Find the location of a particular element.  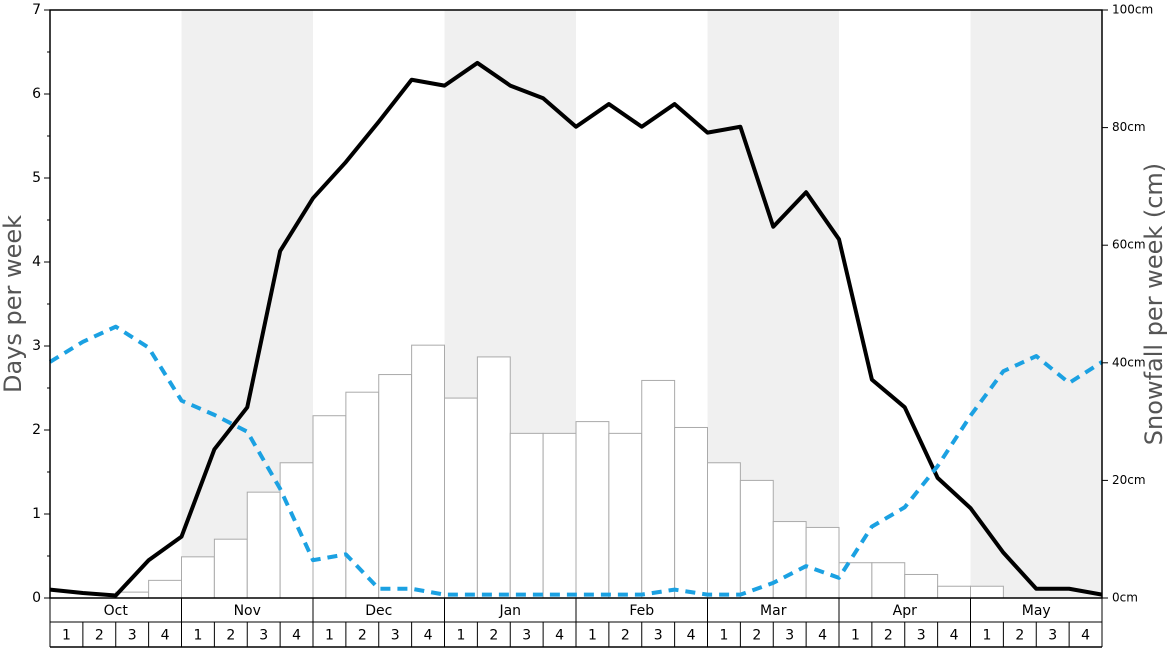

y-tick-label: 3 is located at coordinates (36, 346).